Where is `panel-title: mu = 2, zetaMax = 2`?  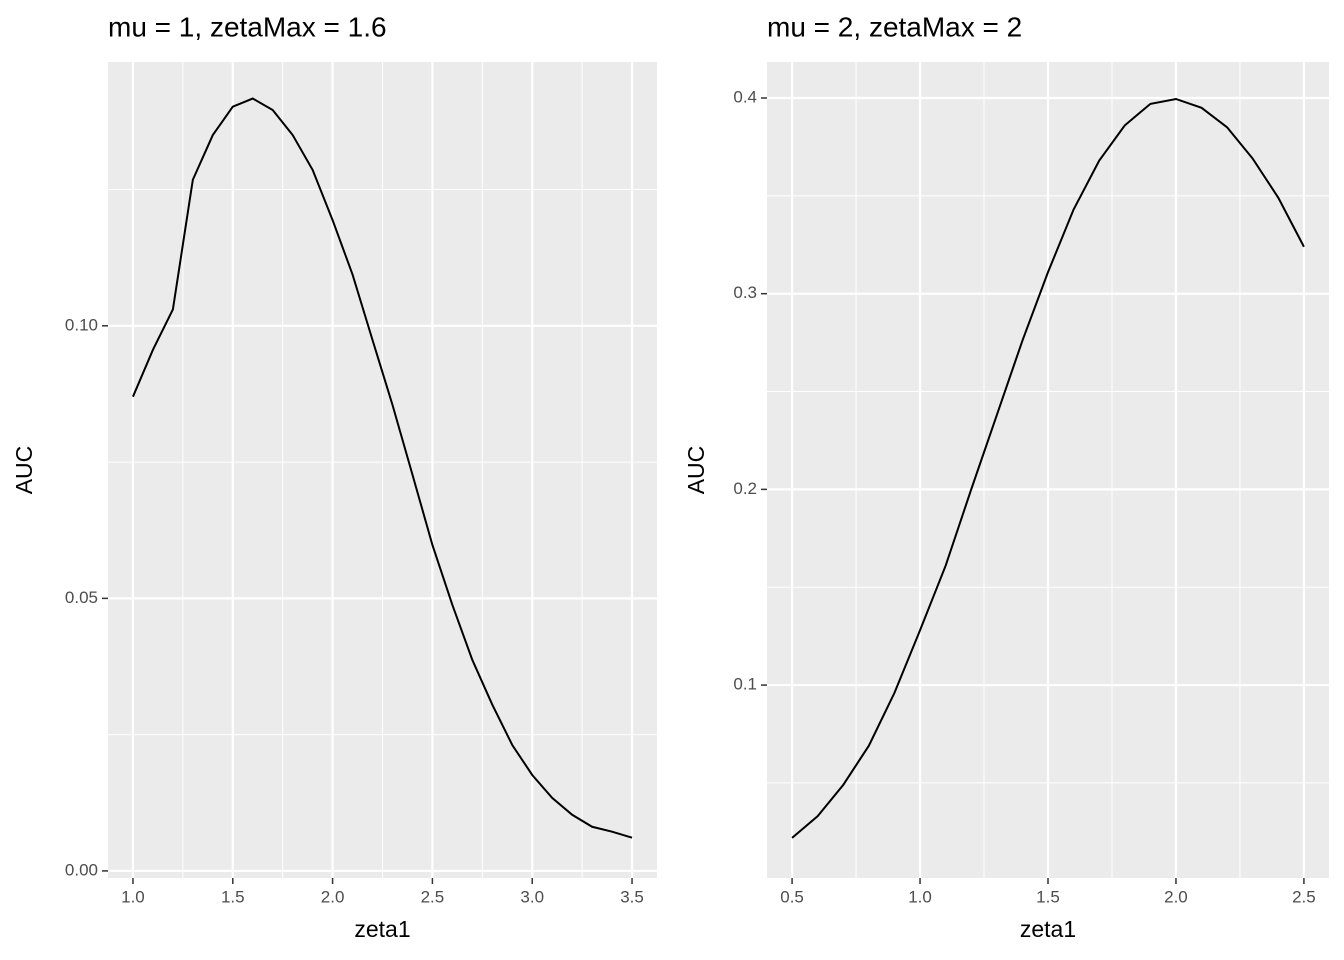
panel-title: mu = 2, zetaMax = 2 is located at coordinates (894, 26).